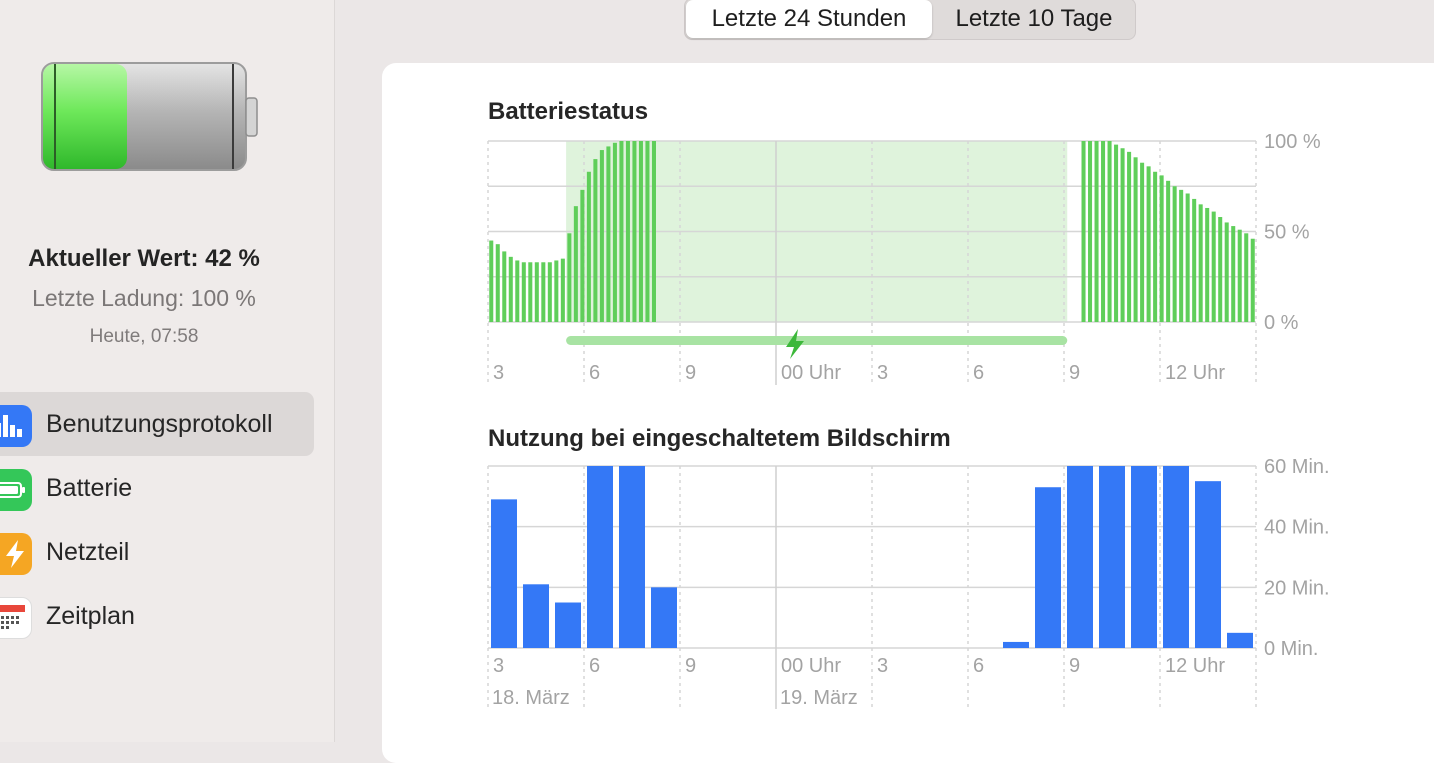 The image size is (1434, 763). Describe the element at coordinates (90, 615) in the screenshot. I see `sidebar-item-label: Zeitplan` at that location.